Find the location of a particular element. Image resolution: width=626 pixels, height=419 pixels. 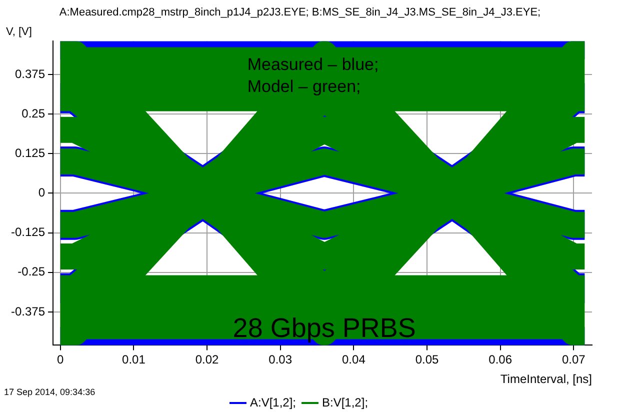

y-tick-label: 0.25 is located at coordinates (34, 113).